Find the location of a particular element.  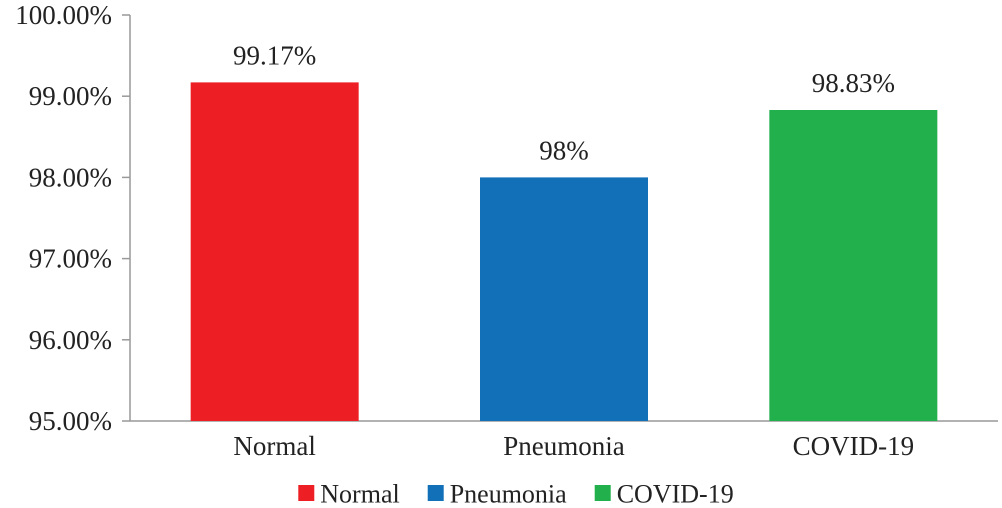

legend-item-normal: Normal is located at coordinates (349, 494).